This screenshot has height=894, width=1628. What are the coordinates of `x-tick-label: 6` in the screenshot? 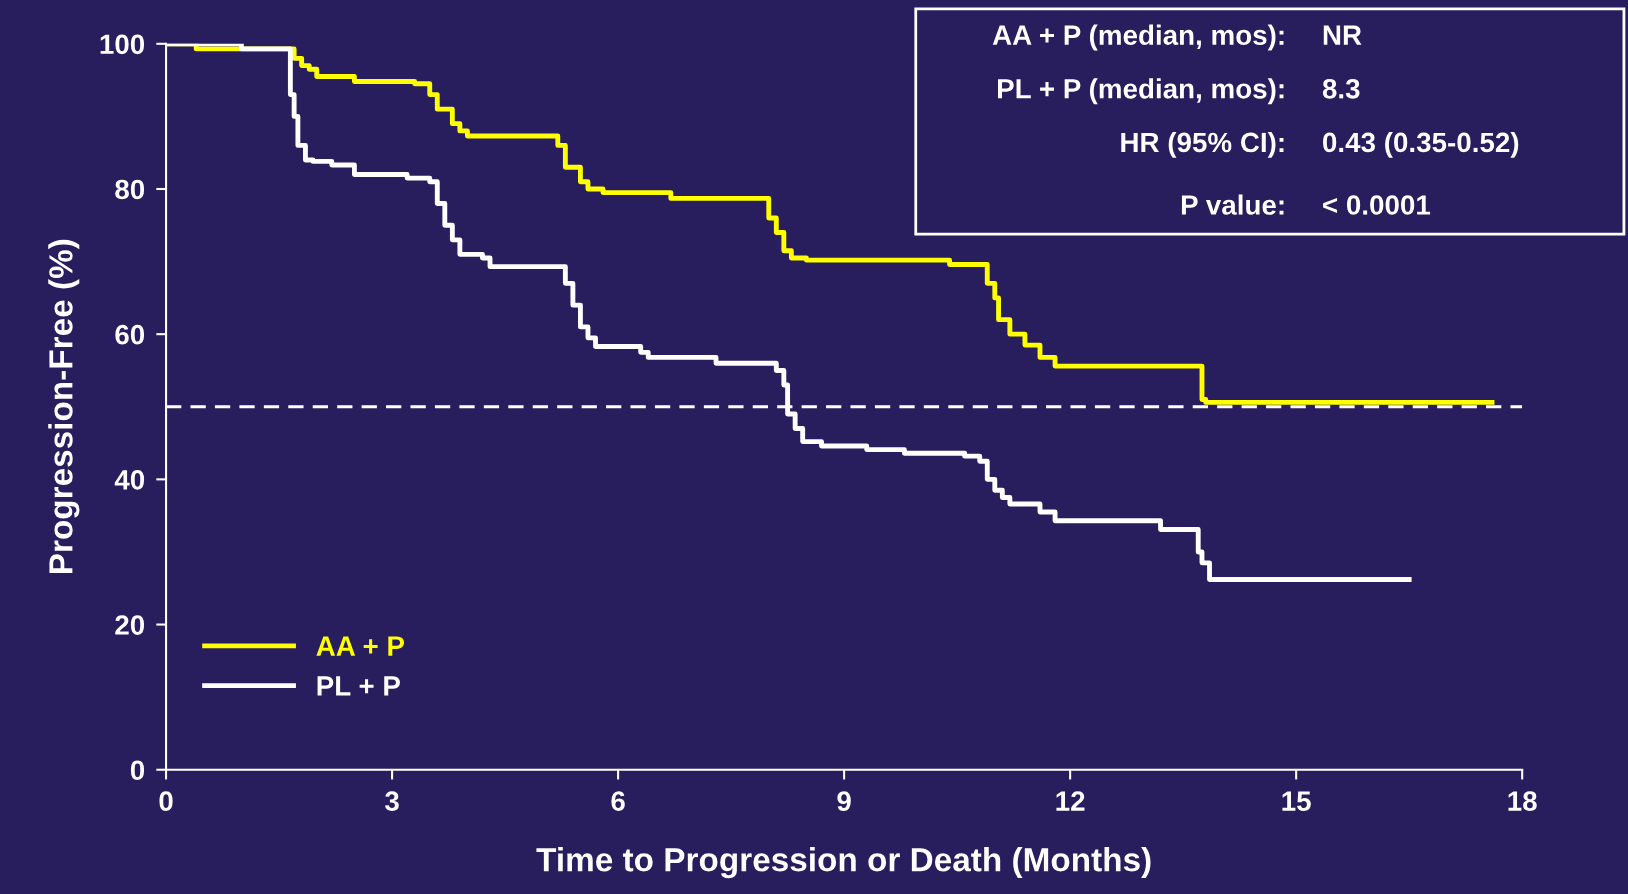 It's located at (618, 801).